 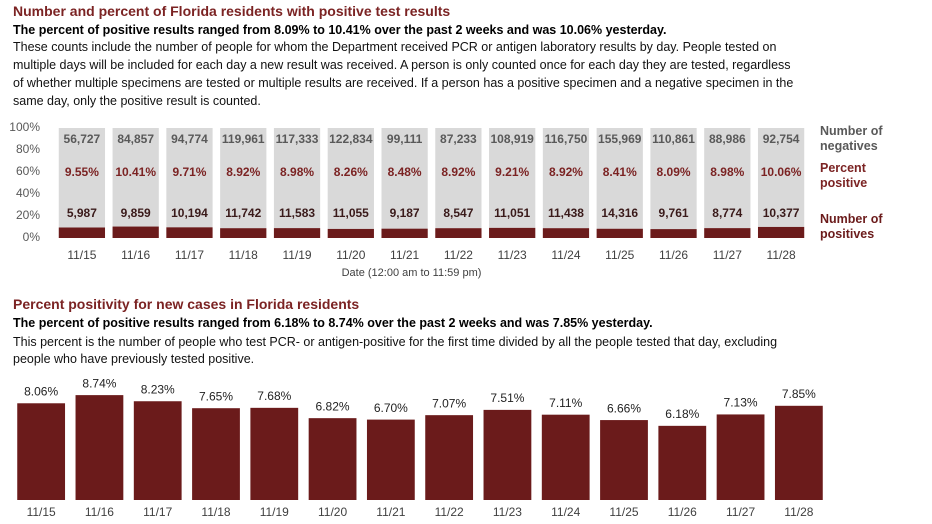 What do you see at coordinates (216, 396) in the screenshot?
I see `data-label: 7.65%` at bounding box center [216, 396].